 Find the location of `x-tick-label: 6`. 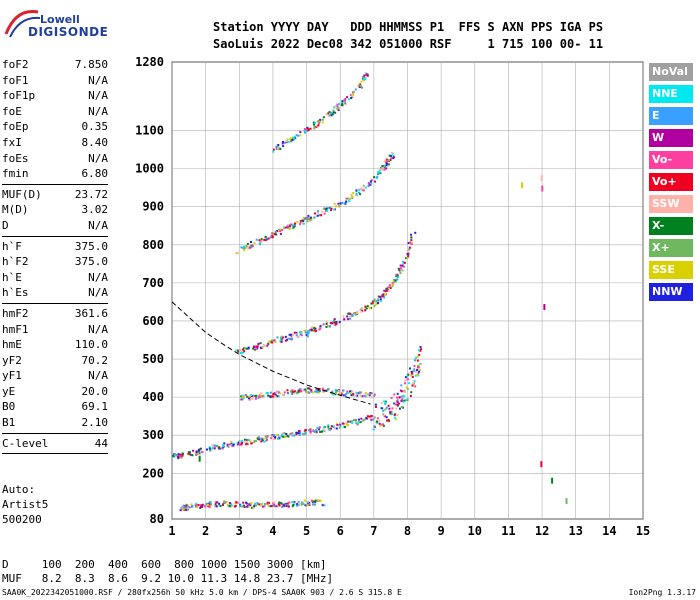

x-tick-label: 6 is located at coordinates (340, 531).